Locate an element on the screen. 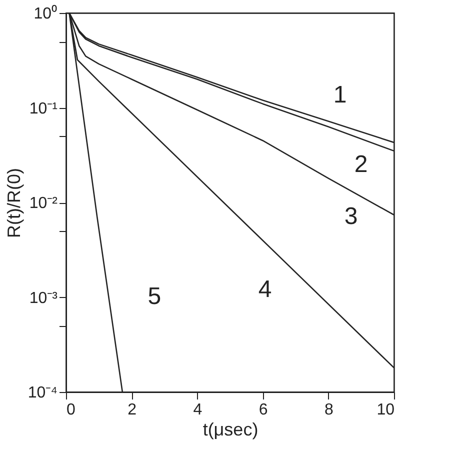 The height and width of the screenshot is (466, 466). series-label: 3 is located at coordinates (351, 216).